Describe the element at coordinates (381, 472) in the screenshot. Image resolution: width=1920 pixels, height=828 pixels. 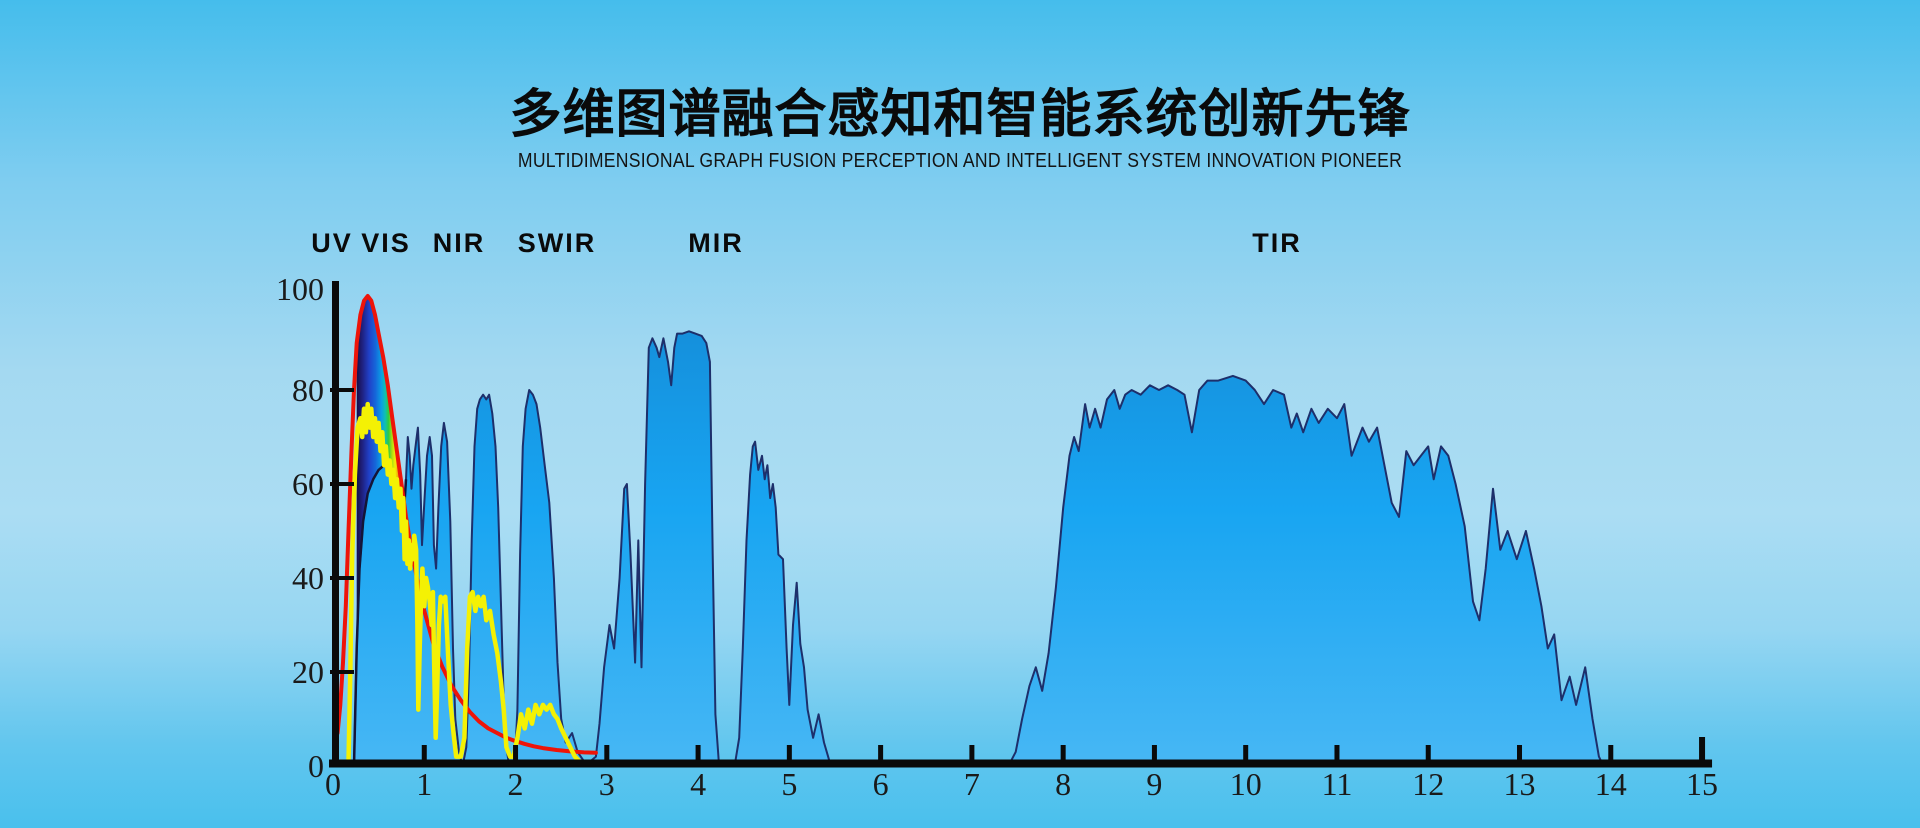
I see `visible-spectrum-rainbow-area` at that location.